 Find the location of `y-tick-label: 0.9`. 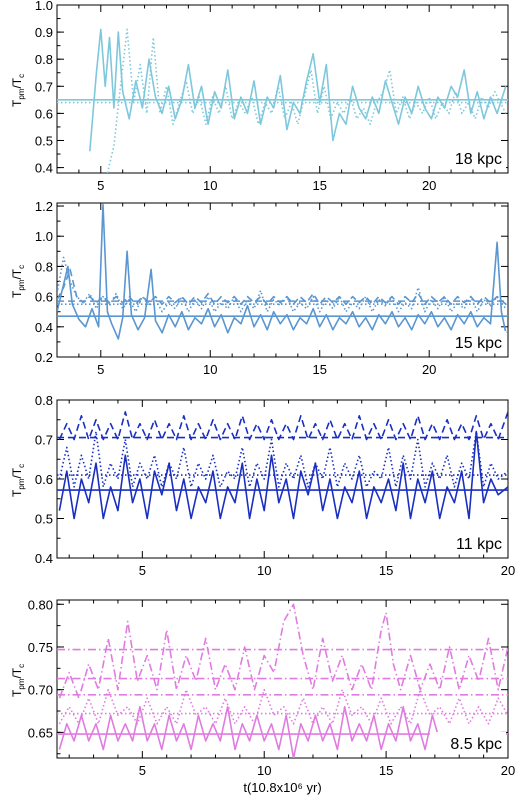

y-tick-label: 0.9 is located at coordinates (44, 32).